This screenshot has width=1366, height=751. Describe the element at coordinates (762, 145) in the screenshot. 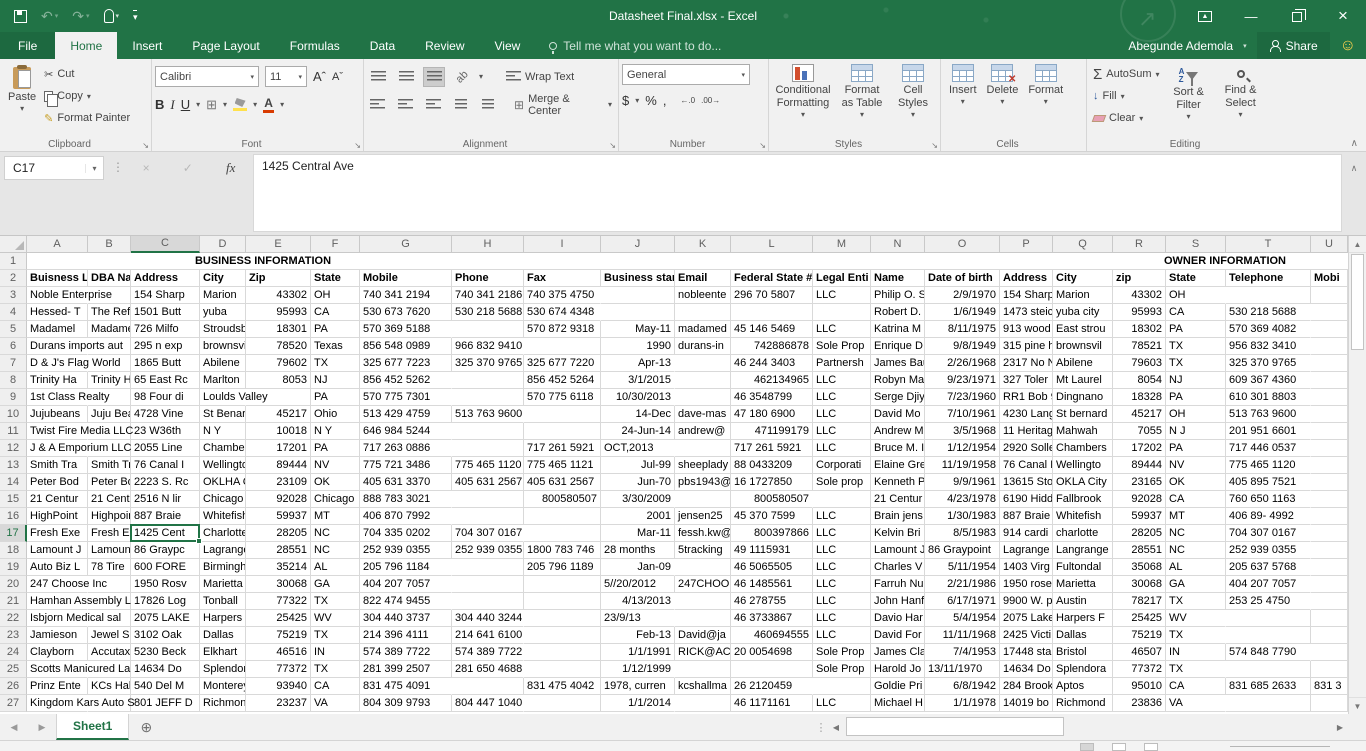

I see `number-dialog-launcher: ↘` at that location.